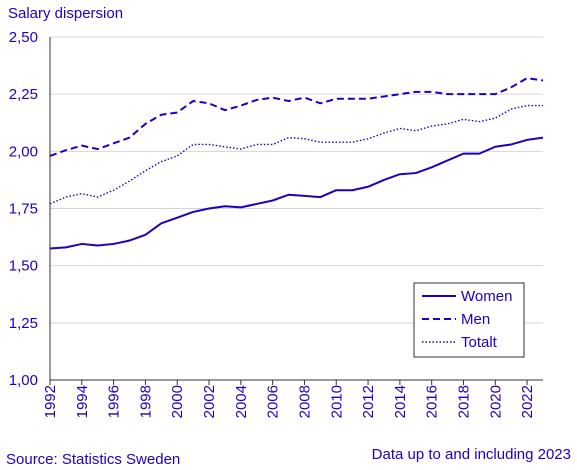  What do you see at coordinates (432, 401) in the screenshot?
I see `x-tick-label: 2016` at bounding box center [432, 401].